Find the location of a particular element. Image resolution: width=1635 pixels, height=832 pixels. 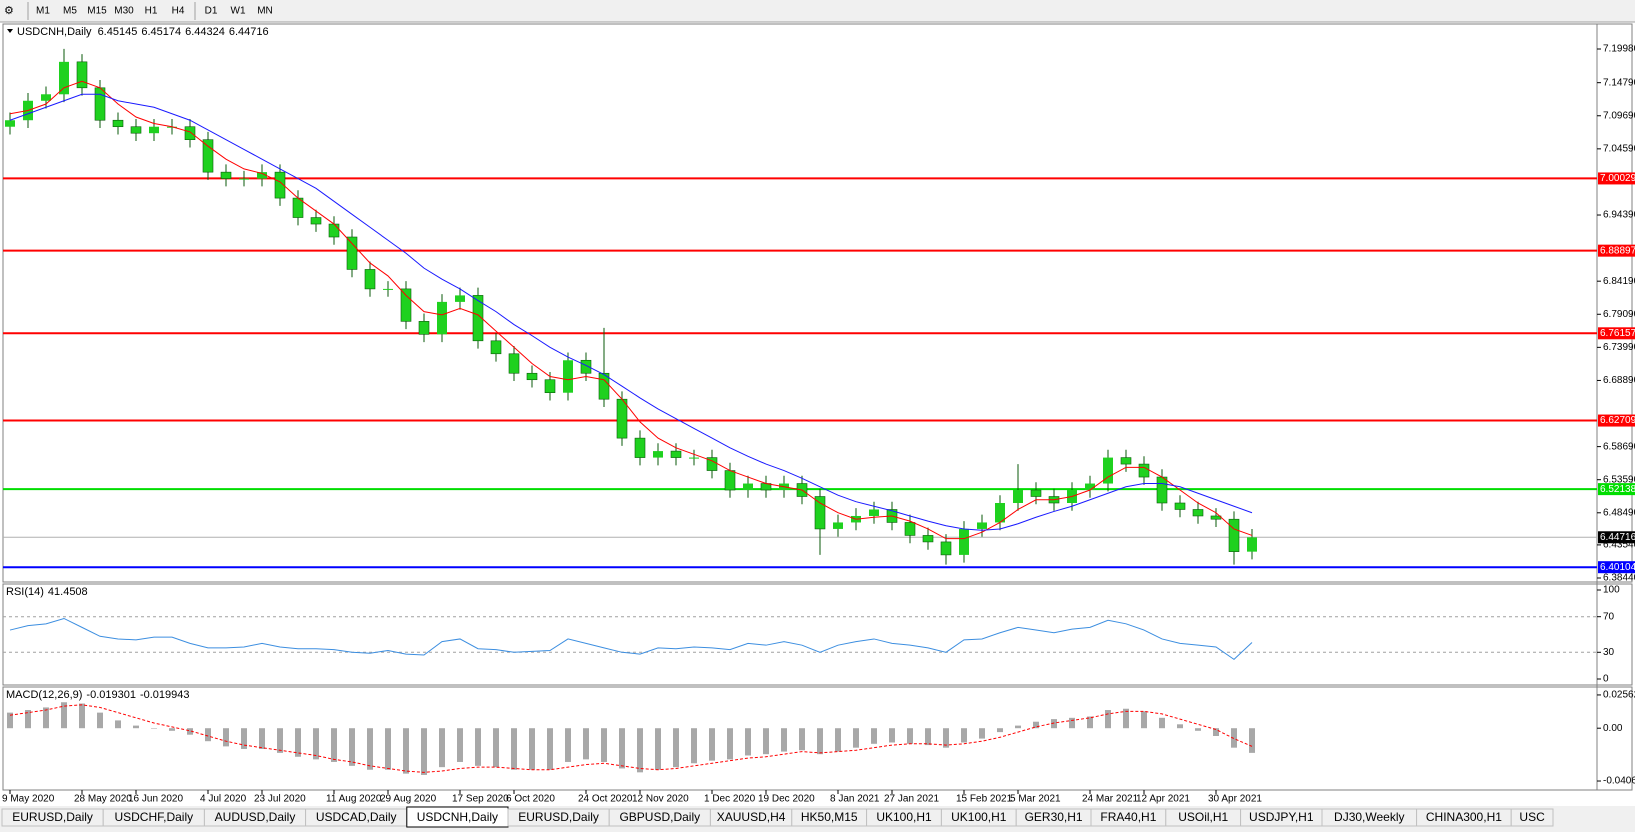

timeframe-button: M5 is located at coordinates (70, 11).